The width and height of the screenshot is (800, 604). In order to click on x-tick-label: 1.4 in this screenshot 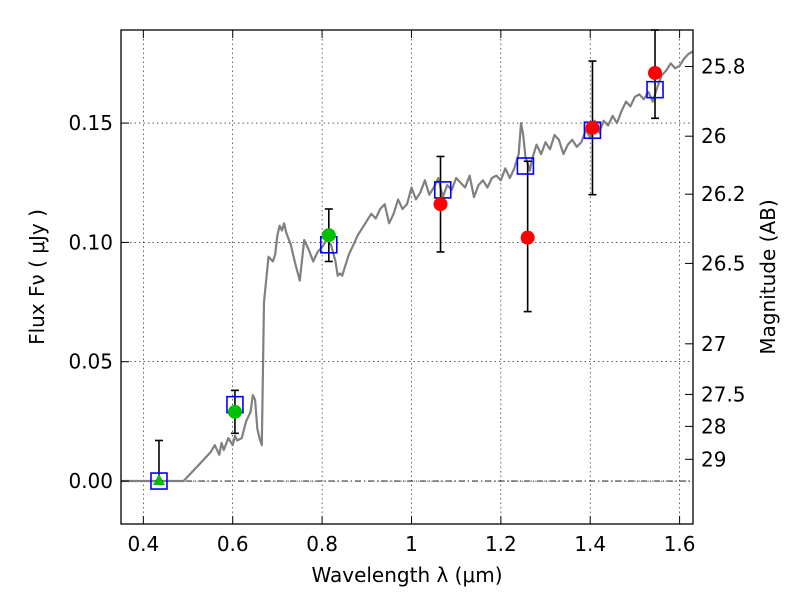, I will do `click(590, 544)`.